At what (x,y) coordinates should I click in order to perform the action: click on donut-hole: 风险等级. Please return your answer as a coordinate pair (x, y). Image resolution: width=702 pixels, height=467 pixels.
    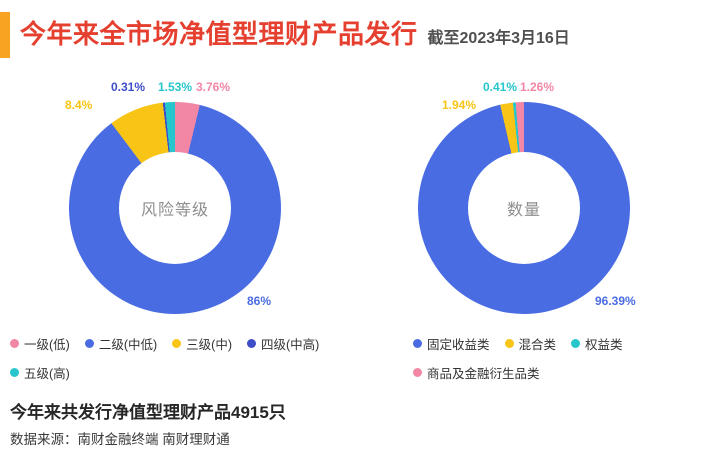
    Looking at the image, I should click on (175, 208).